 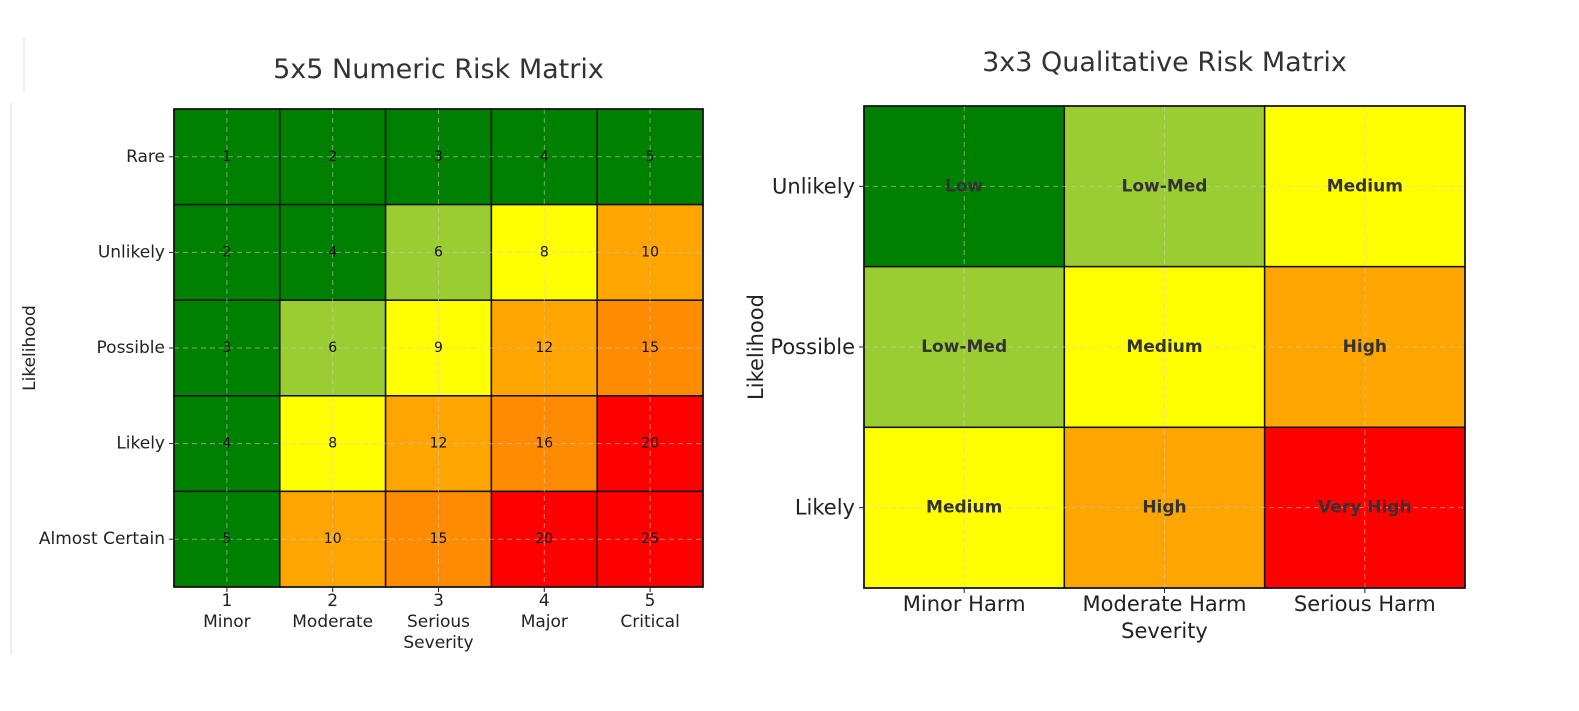 What do you see at coordinates (1364, 508) in the screenshot?
I see `cell-value-label: Very High` at bounding box center [1364, 508].